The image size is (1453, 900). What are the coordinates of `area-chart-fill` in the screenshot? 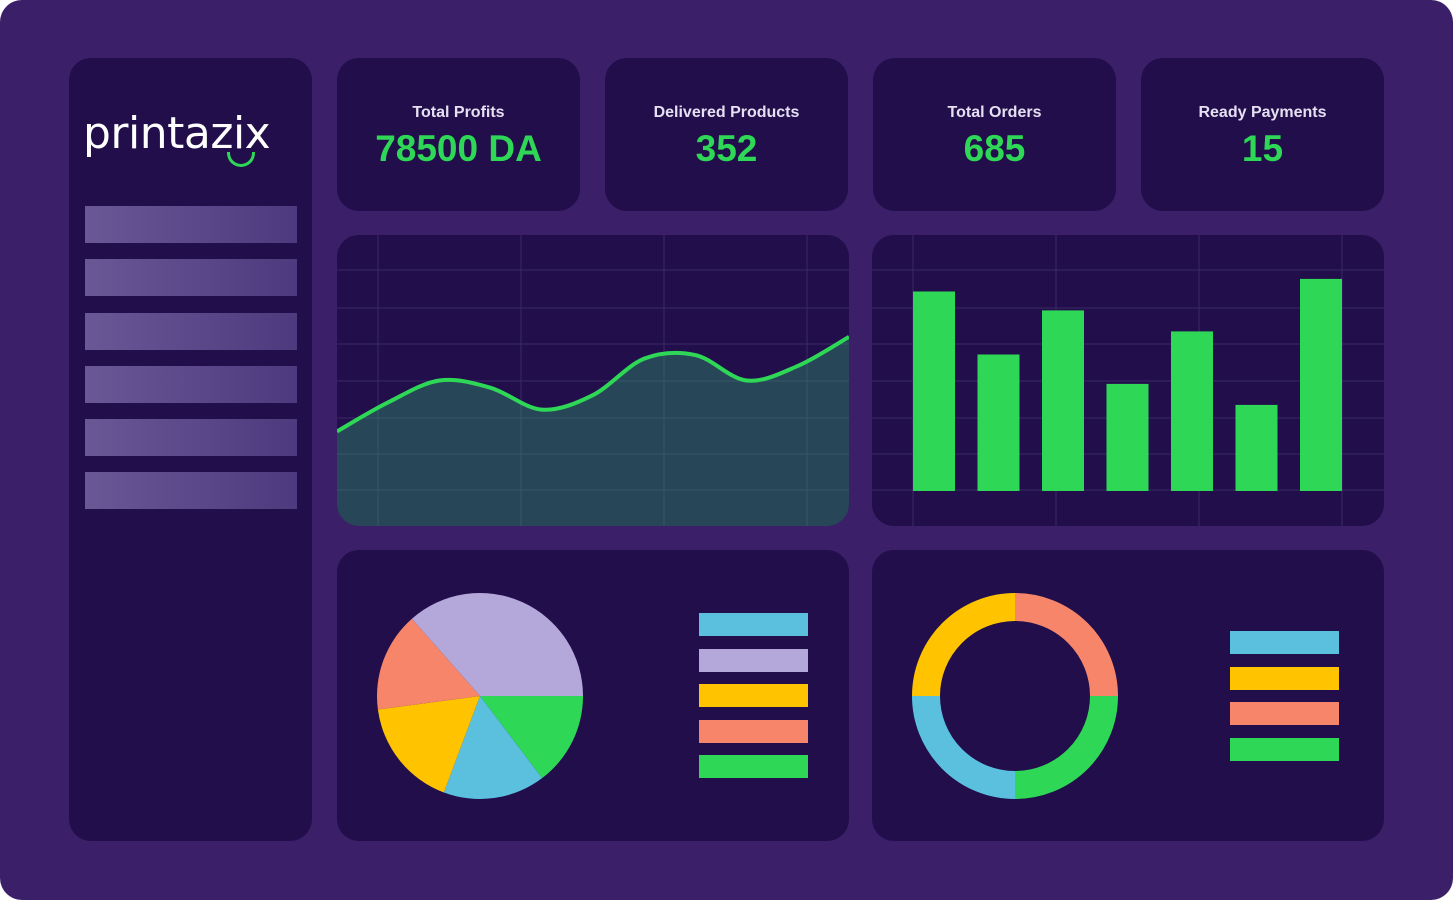 It's located at (593, 431).